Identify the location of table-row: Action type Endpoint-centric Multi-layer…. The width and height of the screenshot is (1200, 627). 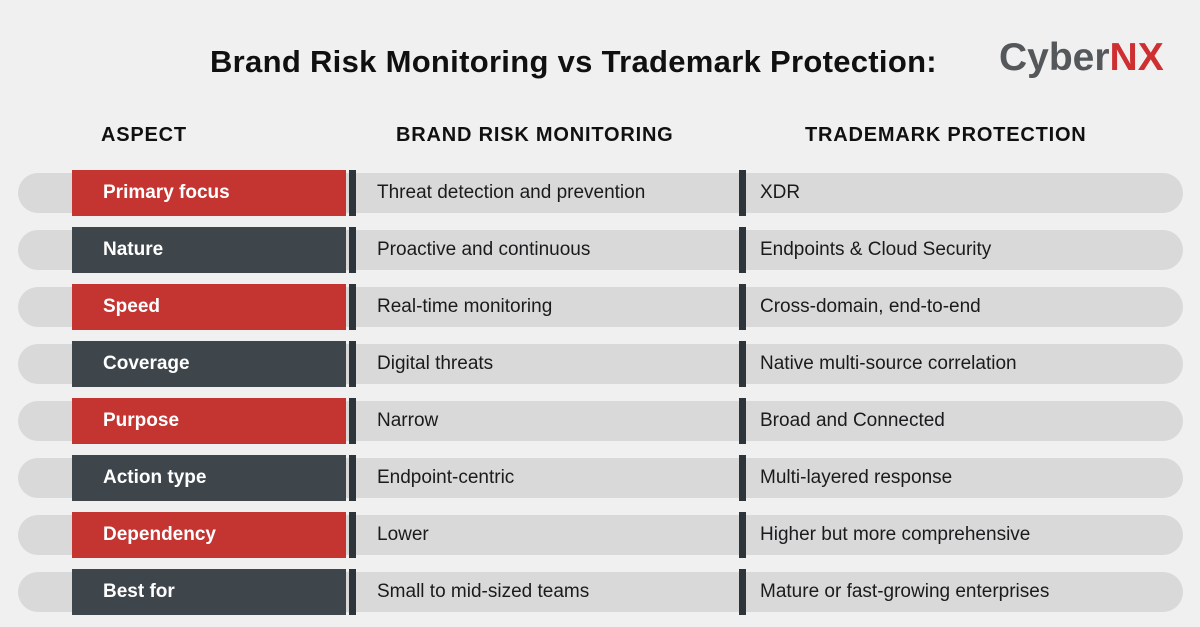
(600, 478).